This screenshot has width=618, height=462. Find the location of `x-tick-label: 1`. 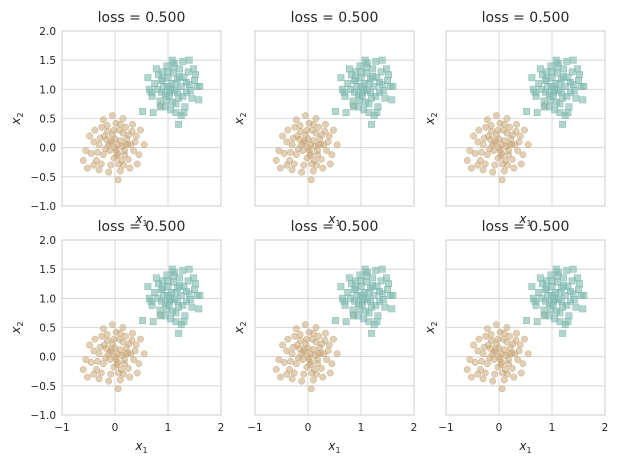

x-tick-label: 1 is located at coordinates (168, 428).